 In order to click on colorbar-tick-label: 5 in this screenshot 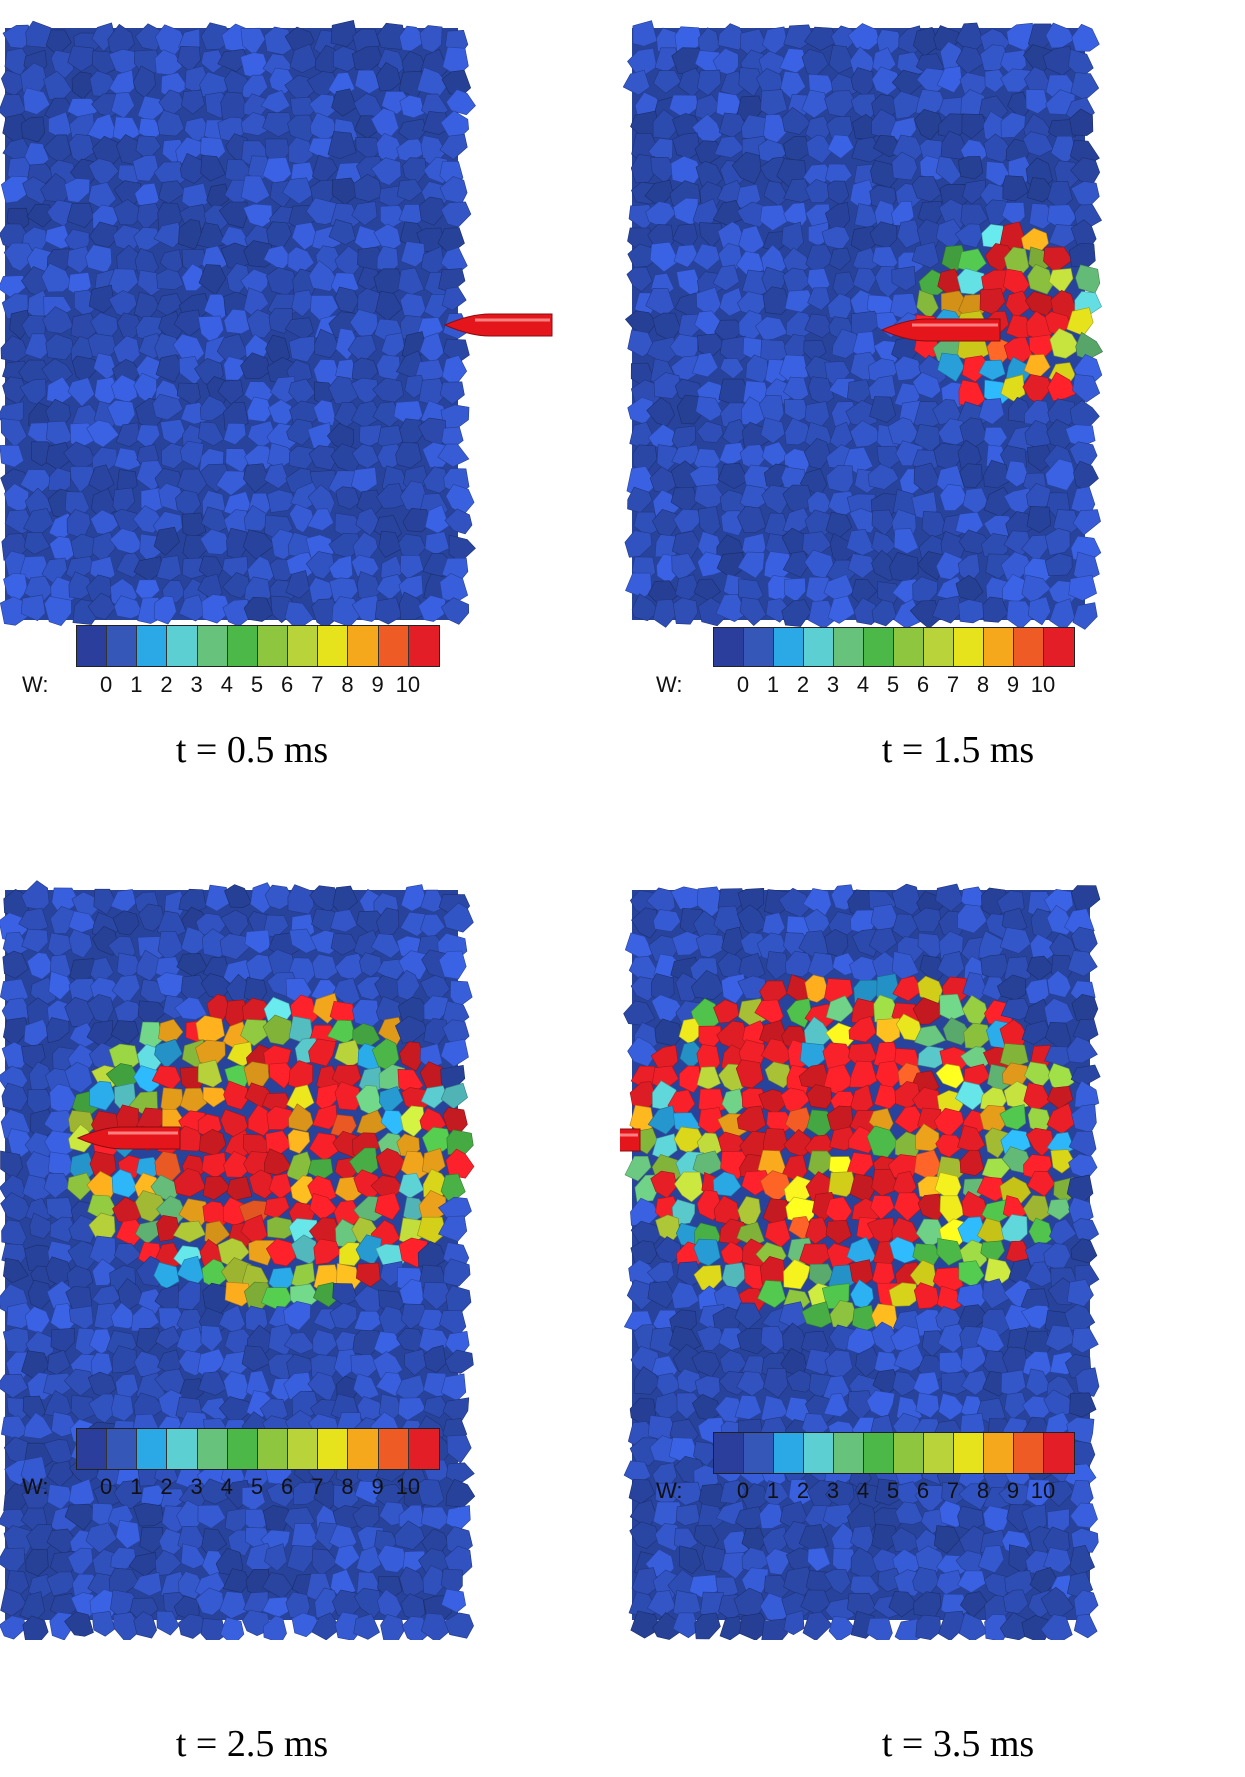, I will do `click(257, 1486)`.